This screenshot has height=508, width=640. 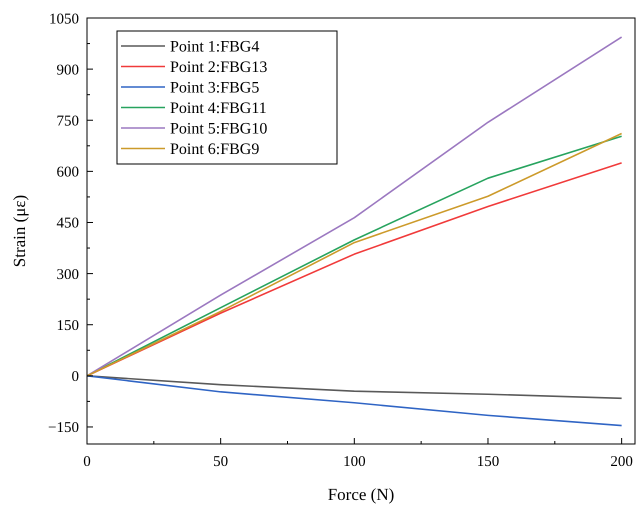 What do you see at coordinates (488, 462) in the screenshot?
I see `x-tick-label: 150` at bounding box center [488, 462].